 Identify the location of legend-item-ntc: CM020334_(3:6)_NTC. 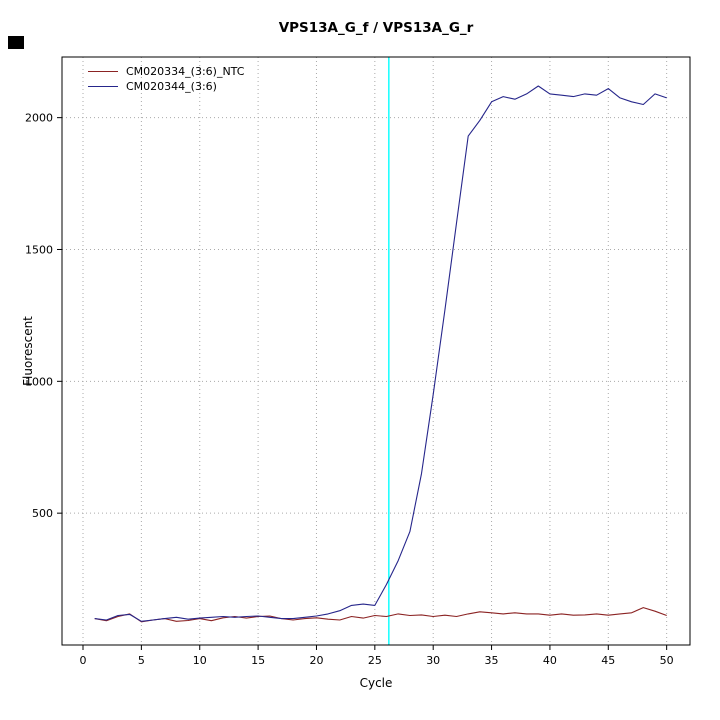
(166, 71).